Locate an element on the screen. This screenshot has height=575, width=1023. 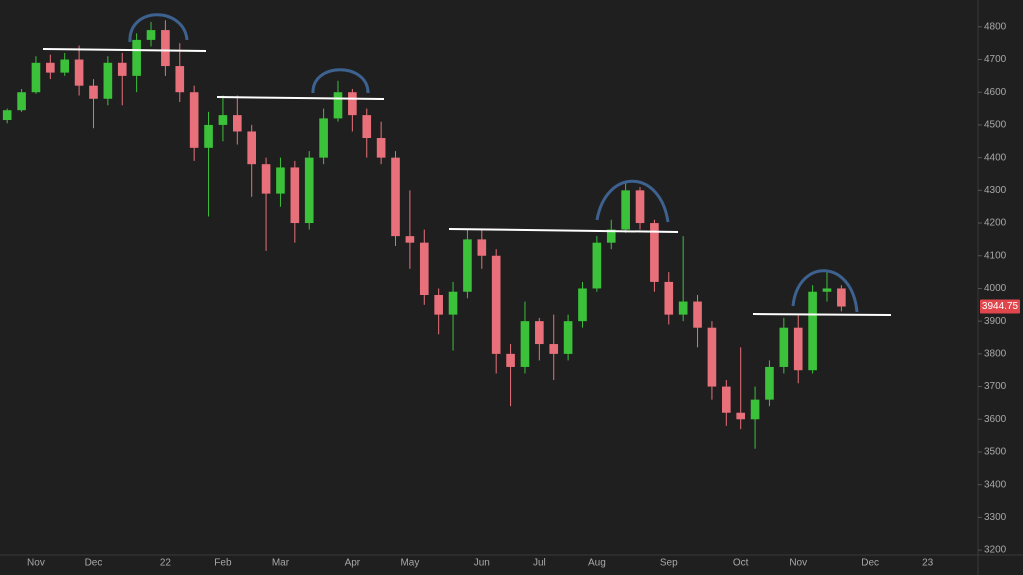
y-tick-label: 3200 is located at coordinates (995, 550).